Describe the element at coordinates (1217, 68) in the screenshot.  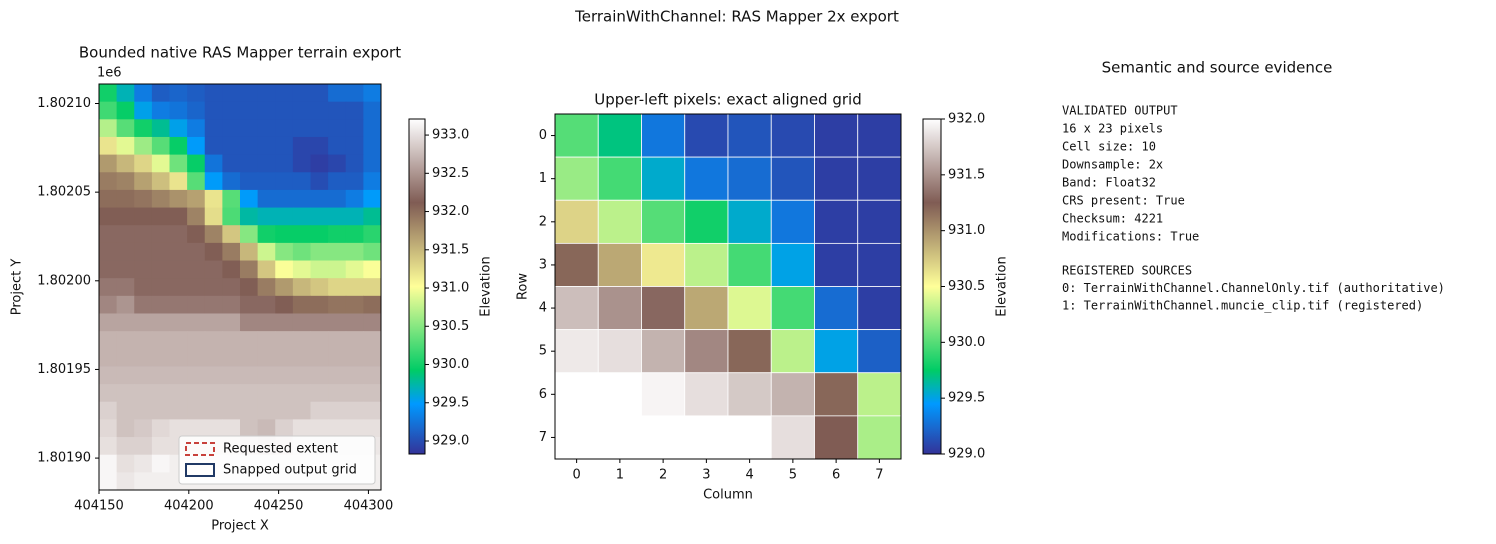
I see `panel-title: Semantic and source evidence` at that location.